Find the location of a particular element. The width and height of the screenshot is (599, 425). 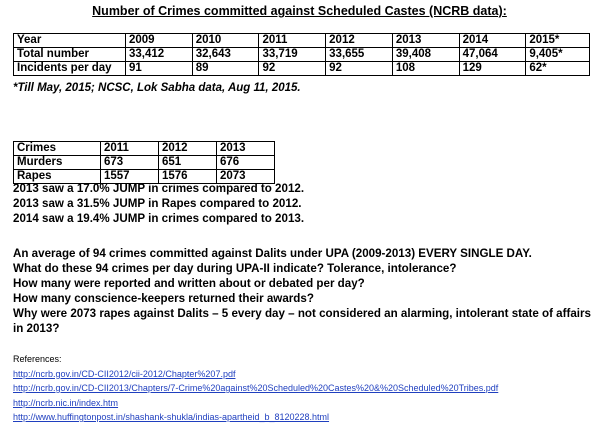

table-row: Murders 673 651 676 is located at coordinates (144, 162).